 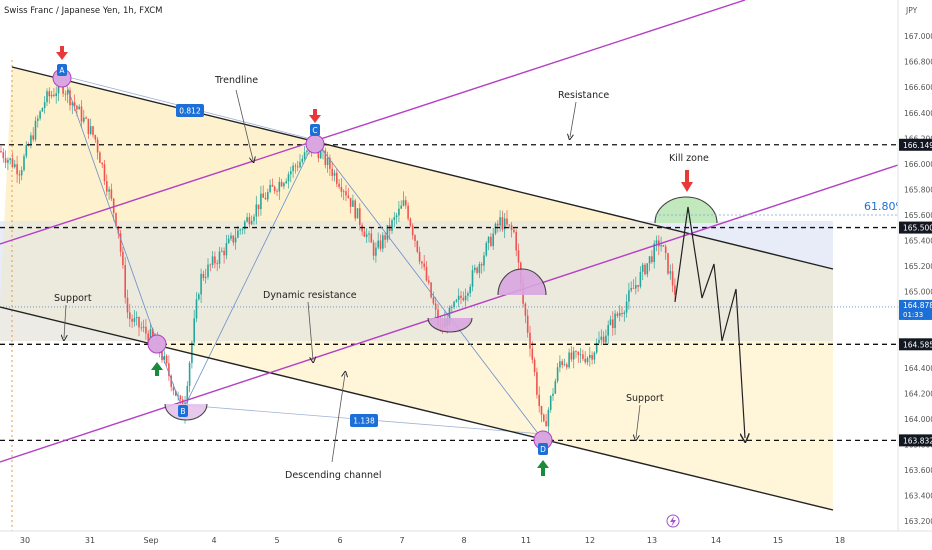 What do you see at coordinates (183, 411) in the screenshot?
I see `point-label-b: B` at bounding box center [183, 411].